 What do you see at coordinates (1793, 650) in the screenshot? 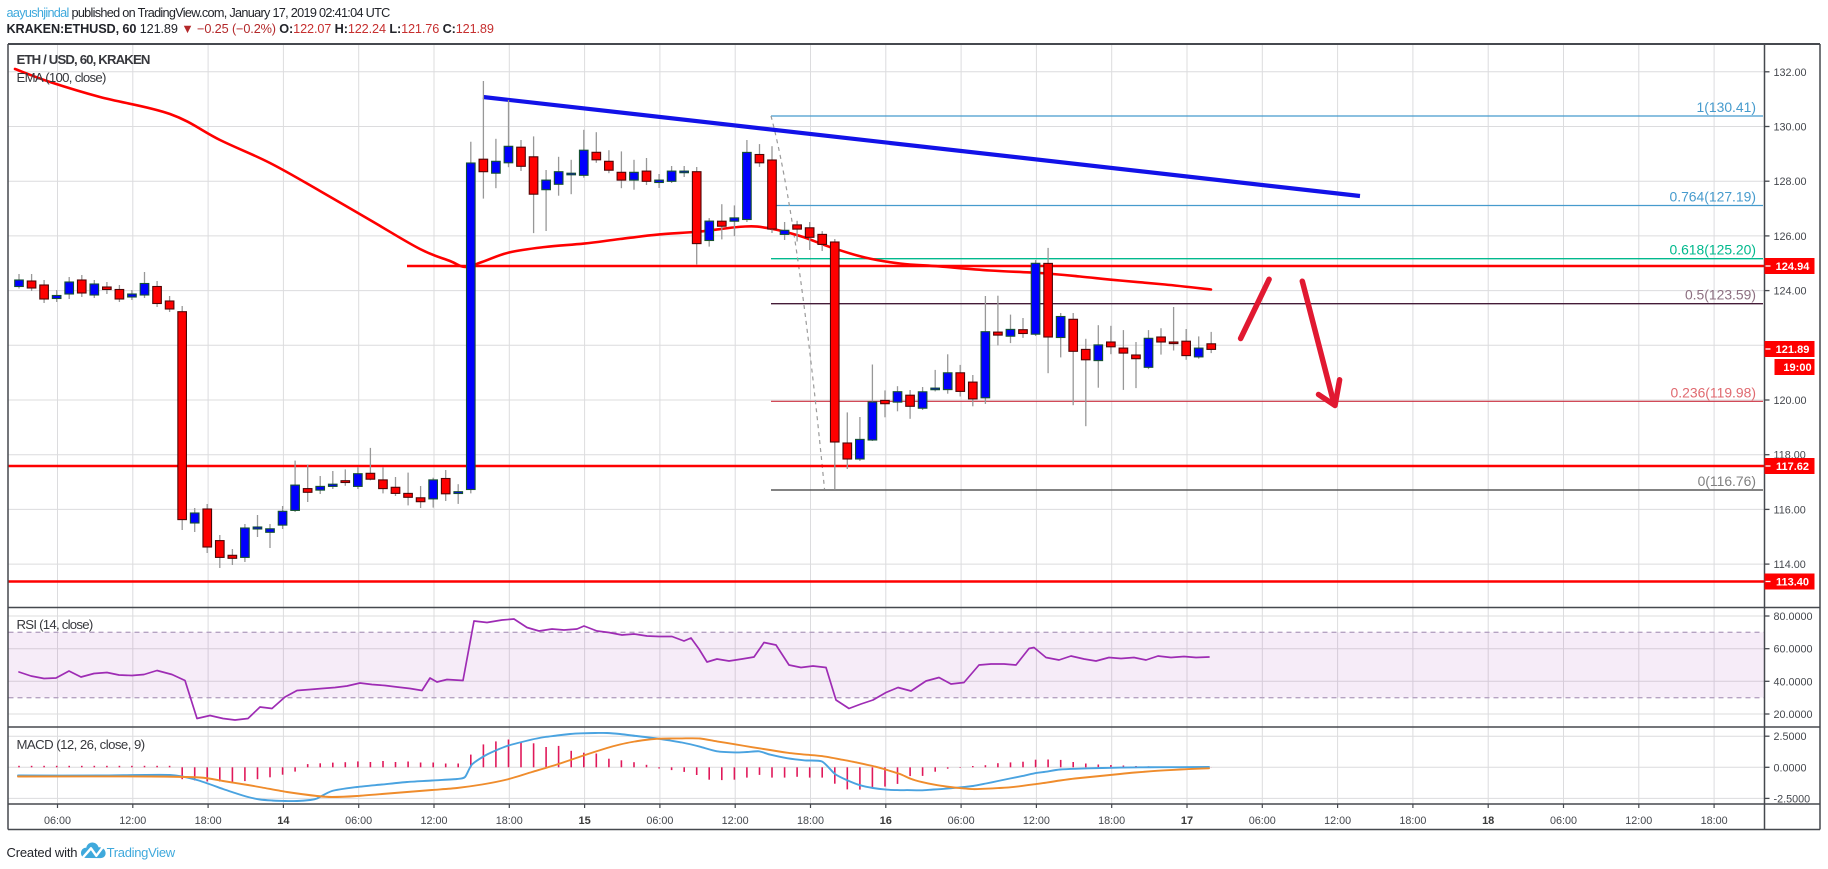
I see `svg-text: 60.0000` at bounding box center [1793, 650].